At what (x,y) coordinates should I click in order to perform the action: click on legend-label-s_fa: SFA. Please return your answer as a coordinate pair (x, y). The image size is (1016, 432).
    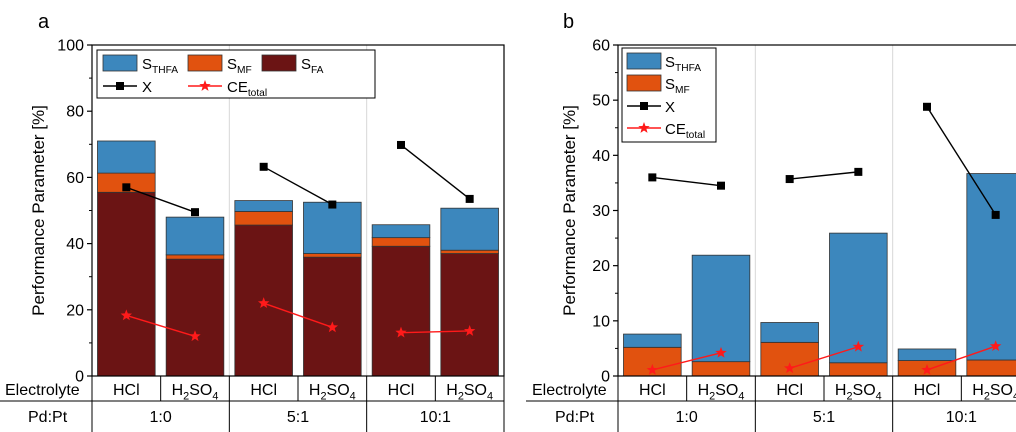
    Looking at the image, I should click on (312, 66).